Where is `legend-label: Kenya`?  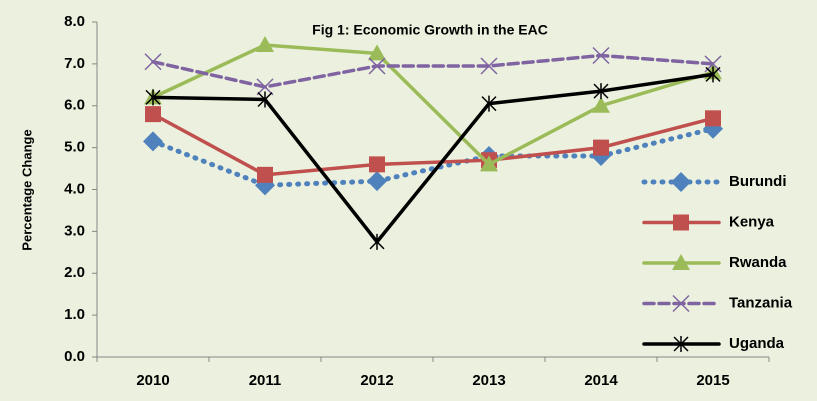 legend-label: Kenya is located at coordinates (752, 221).